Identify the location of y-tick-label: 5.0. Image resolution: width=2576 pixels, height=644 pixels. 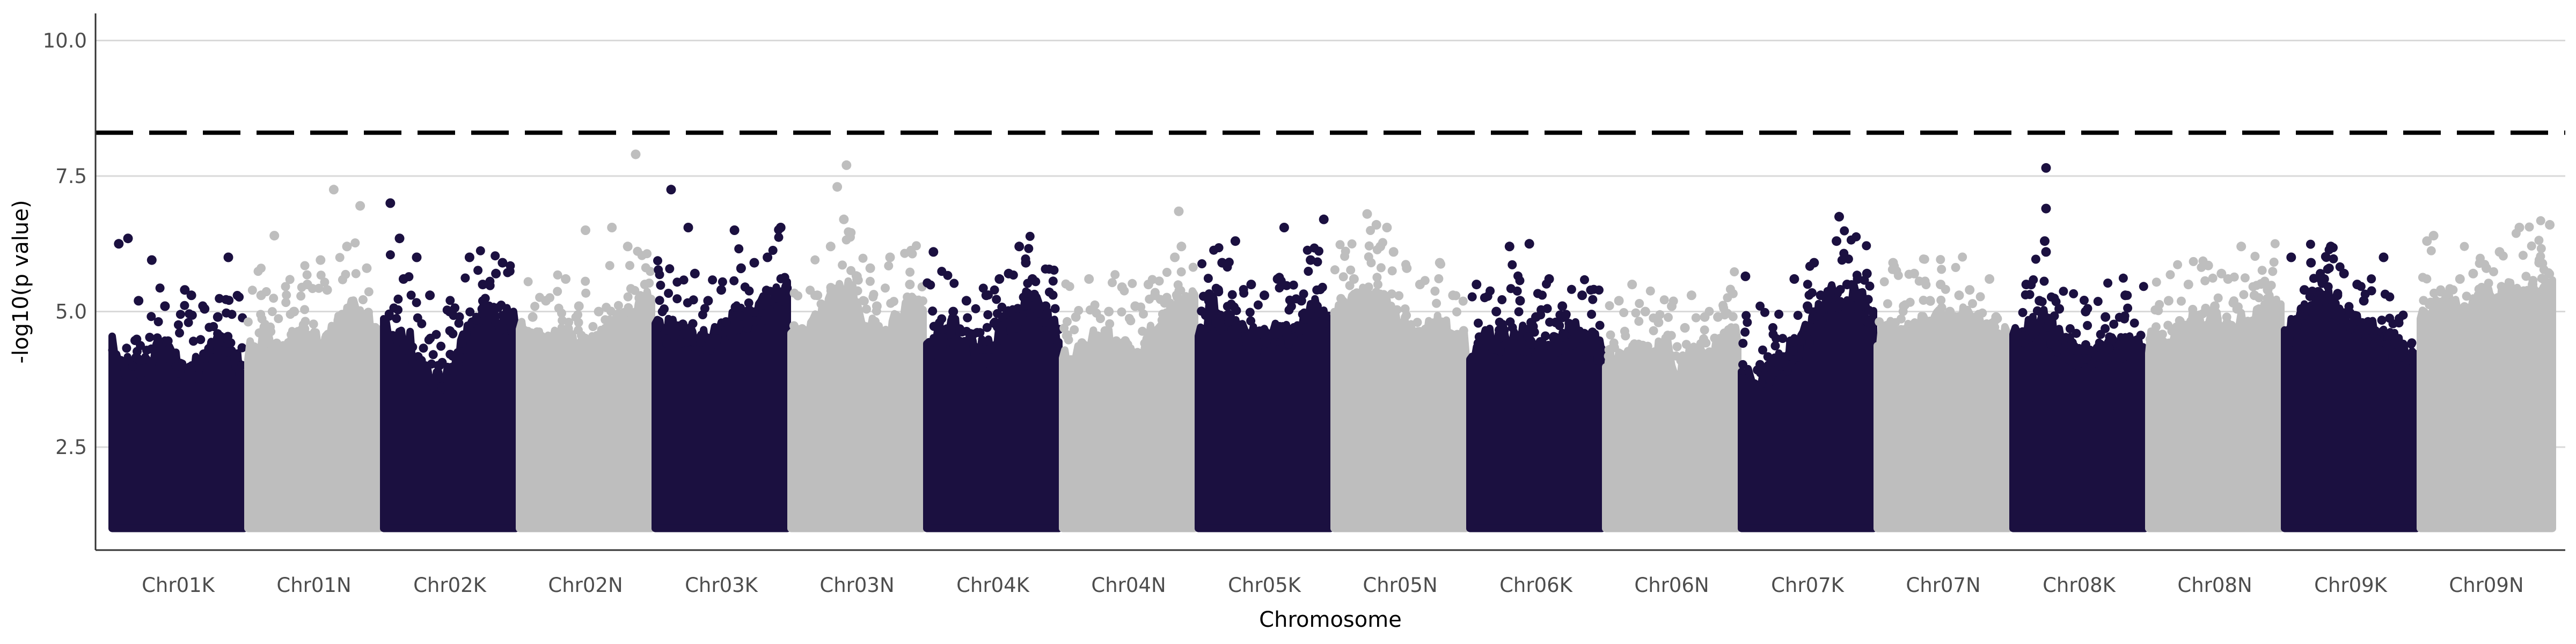
(71, 312).